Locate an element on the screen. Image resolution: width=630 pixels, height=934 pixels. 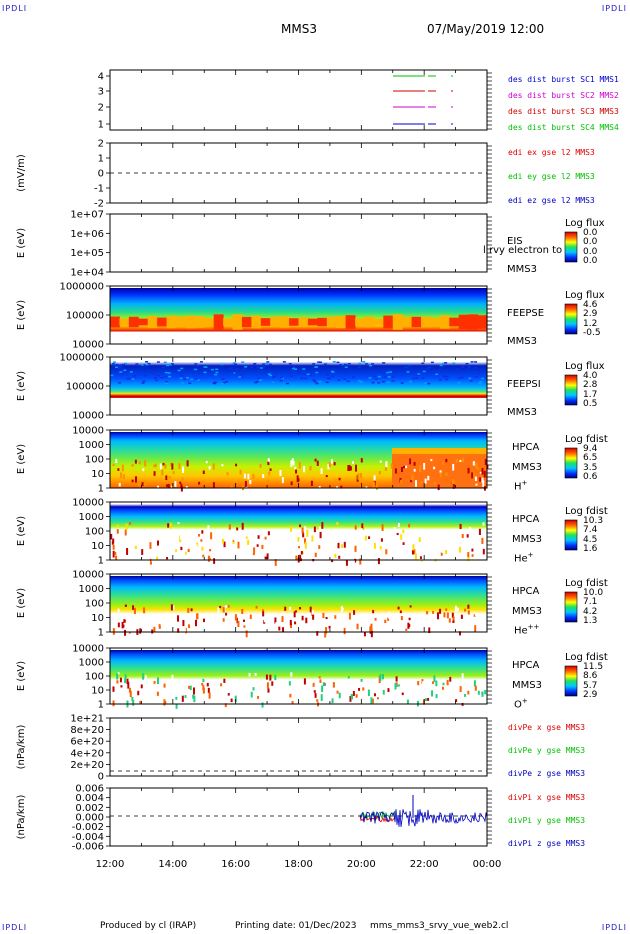
colorbar-value: 11.5 is located at coordinates (593, 667).